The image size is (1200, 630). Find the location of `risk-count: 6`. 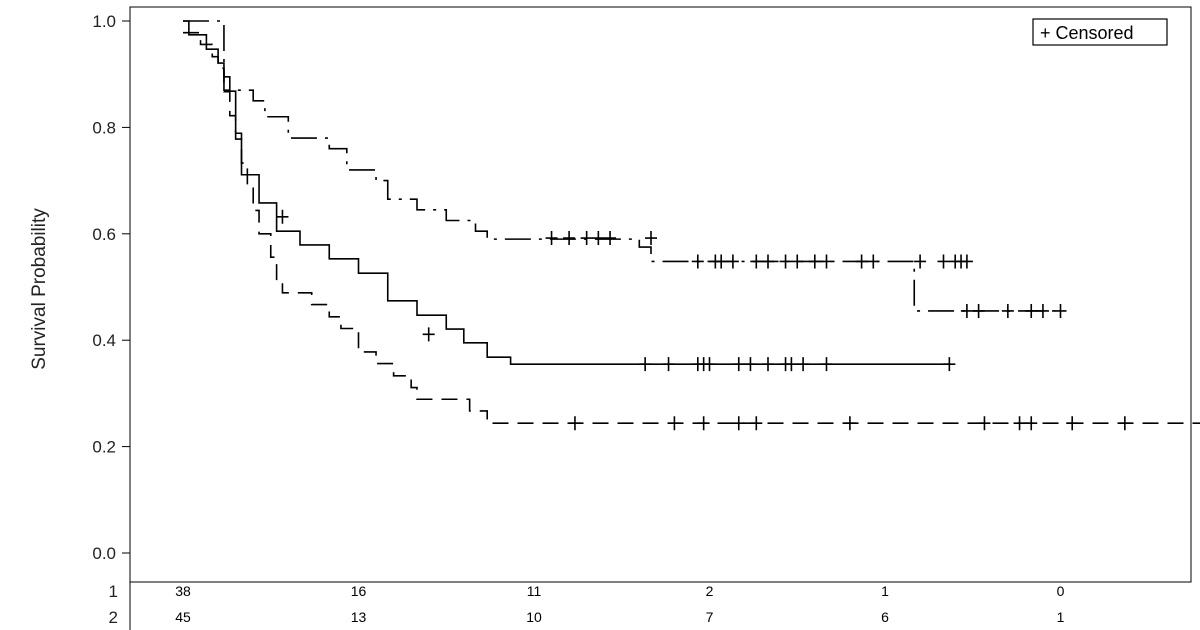

risk-count: 6 is located at coordinates (885, 617).